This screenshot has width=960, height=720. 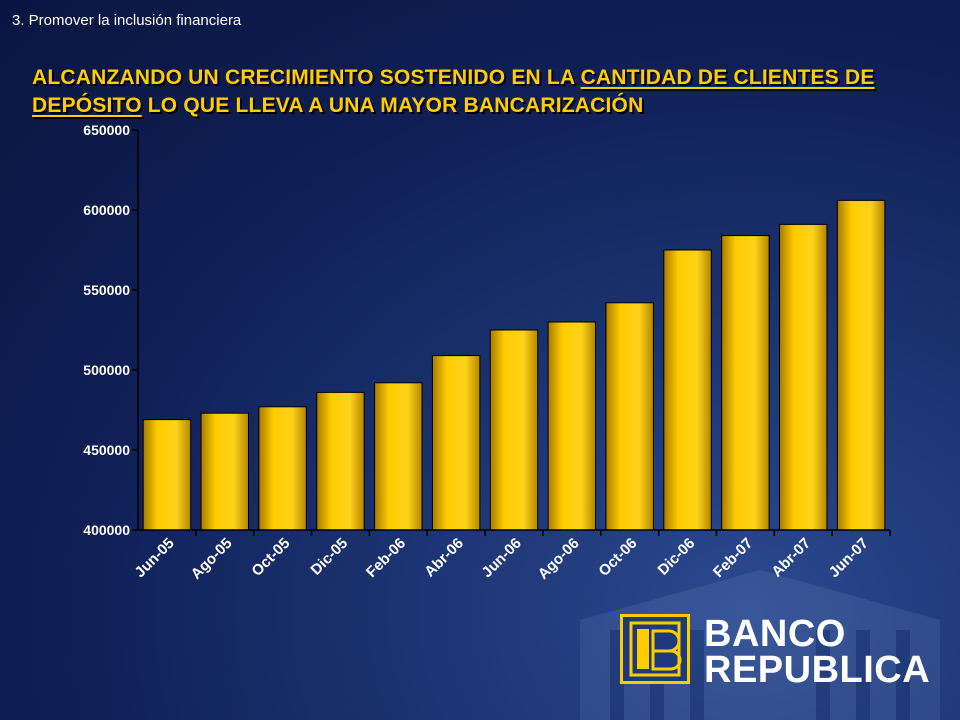 What do you see at coordinates (212, 559) in the screenshot?
I see `x-tick-label: Ago-05` at bounding box center [212, 559].